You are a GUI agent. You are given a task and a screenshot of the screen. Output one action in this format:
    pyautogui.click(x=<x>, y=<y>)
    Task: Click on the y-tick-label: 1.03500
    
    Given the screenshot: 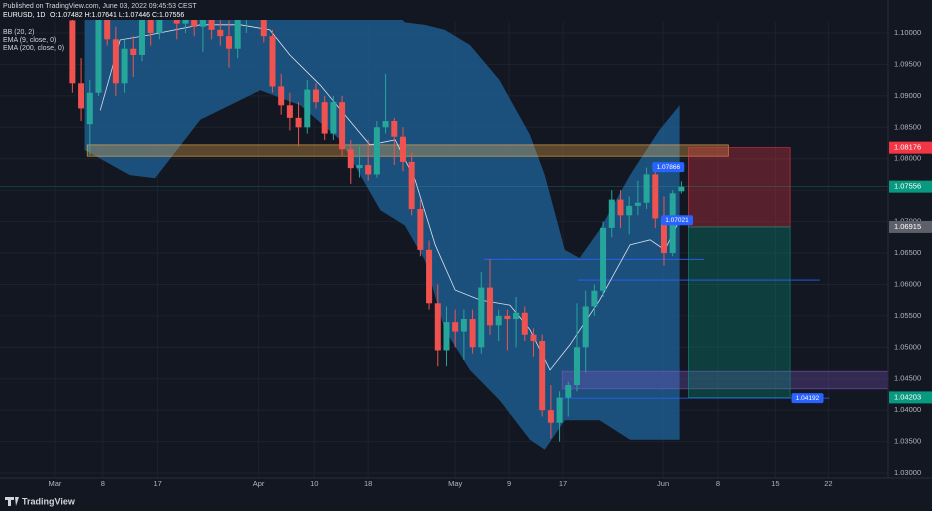 What is the action you would take?
    pyautogui.click(x=907, y=441)
    